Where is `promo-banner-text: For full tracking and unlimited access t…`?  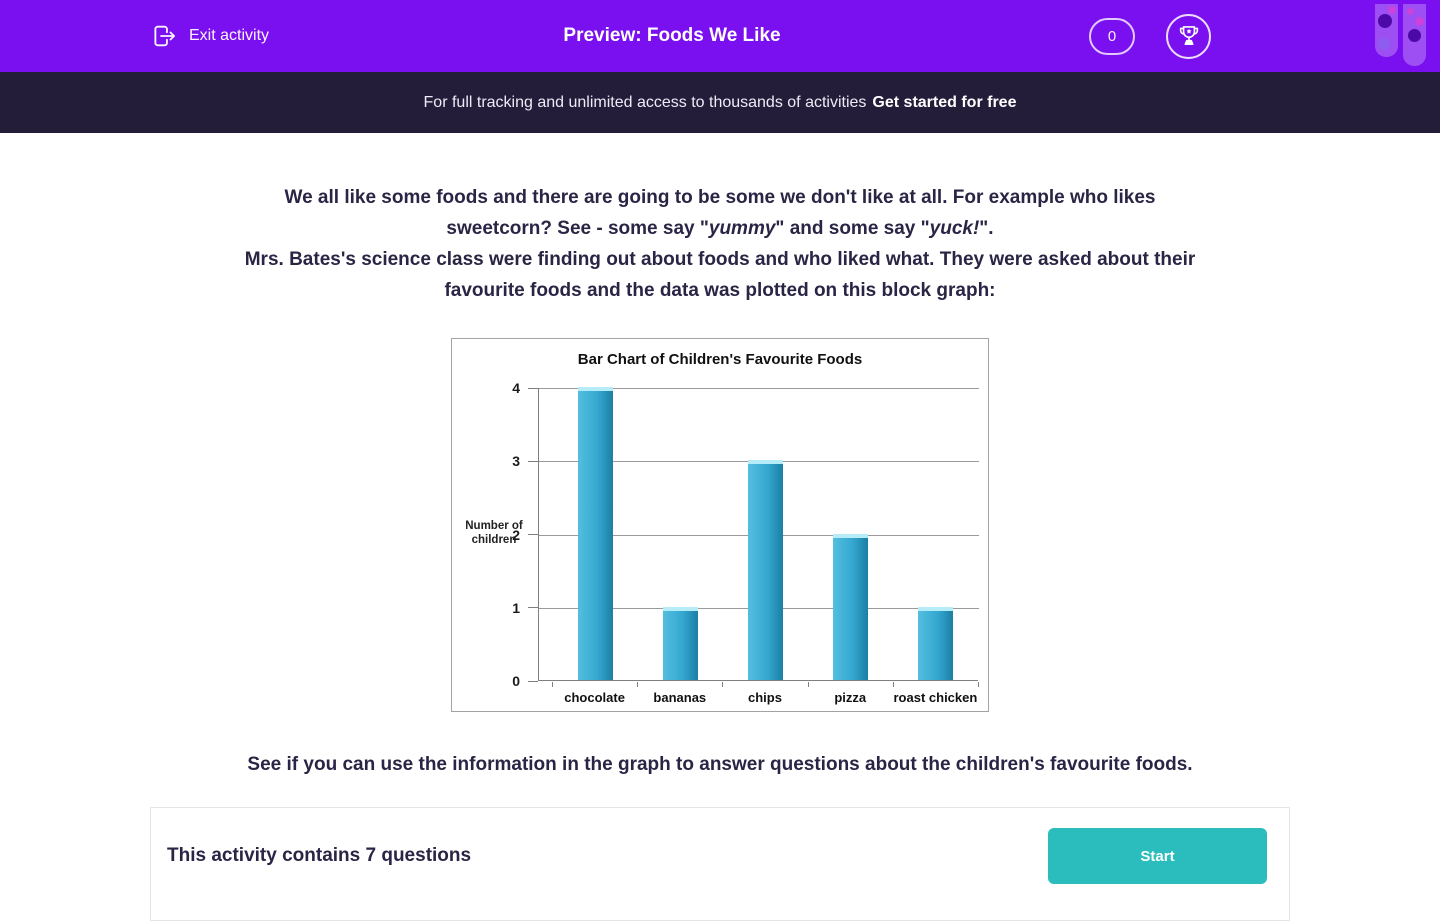 promo-banner-text: For full tracking and unlimited access t… is located at coordinates (645, 102).